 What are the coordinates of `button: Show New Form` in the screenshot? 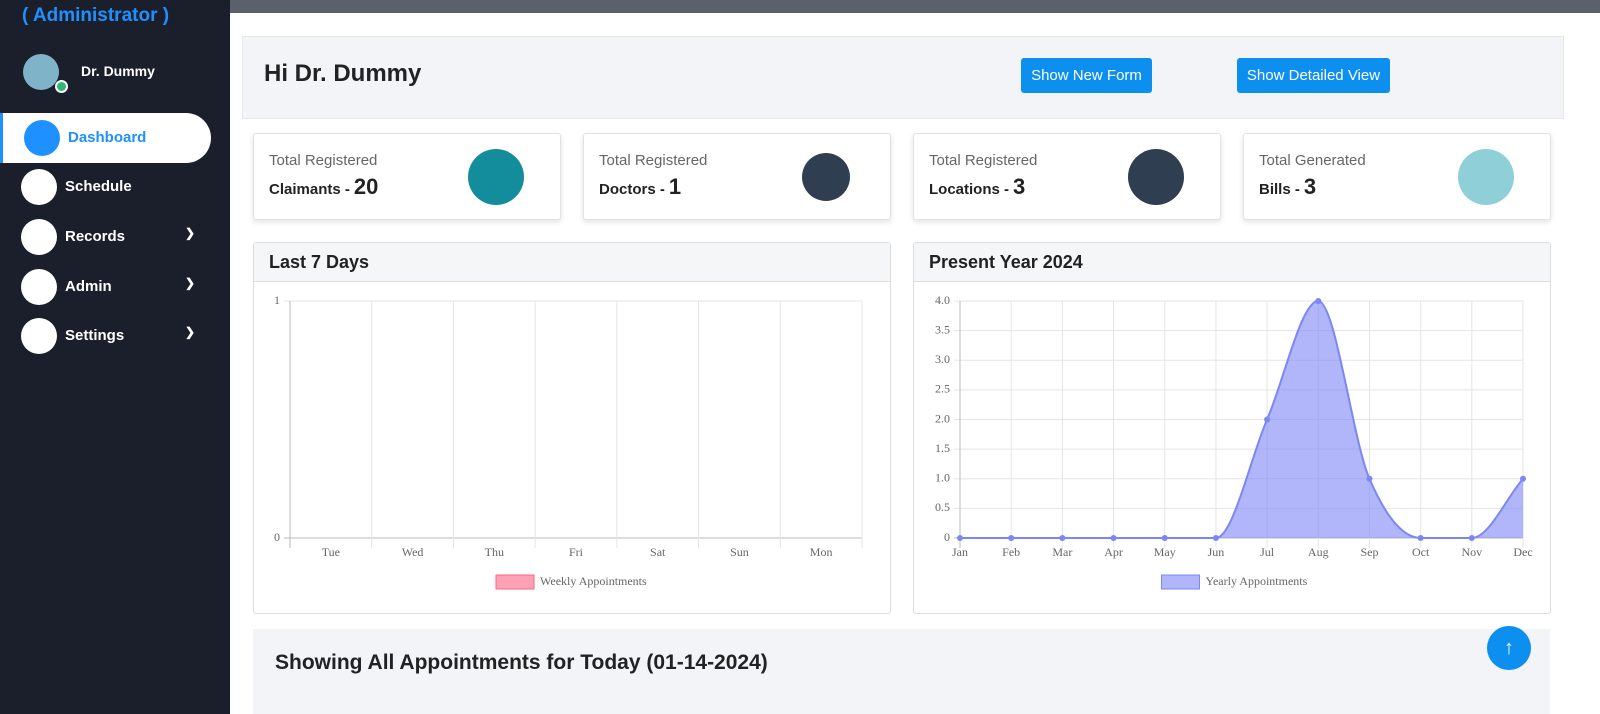 It's located at (1086, 75).